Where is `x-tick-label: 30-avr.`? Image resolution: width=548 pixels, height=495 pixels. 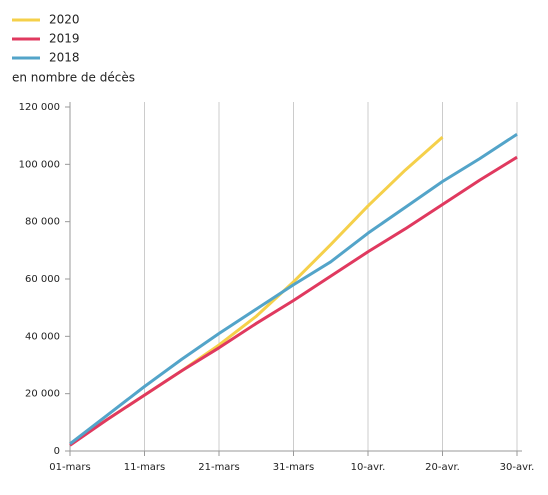 x-tick-label: 30-avr. is located at coordinates (517, 467).